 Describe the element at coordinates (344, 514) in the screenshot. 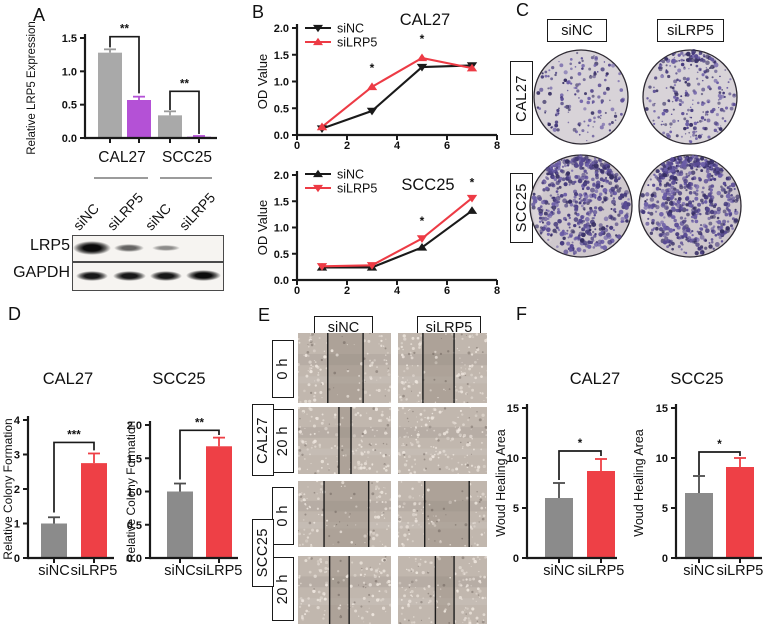

I see `wound-image-scc25-0h-sinc` at that location.